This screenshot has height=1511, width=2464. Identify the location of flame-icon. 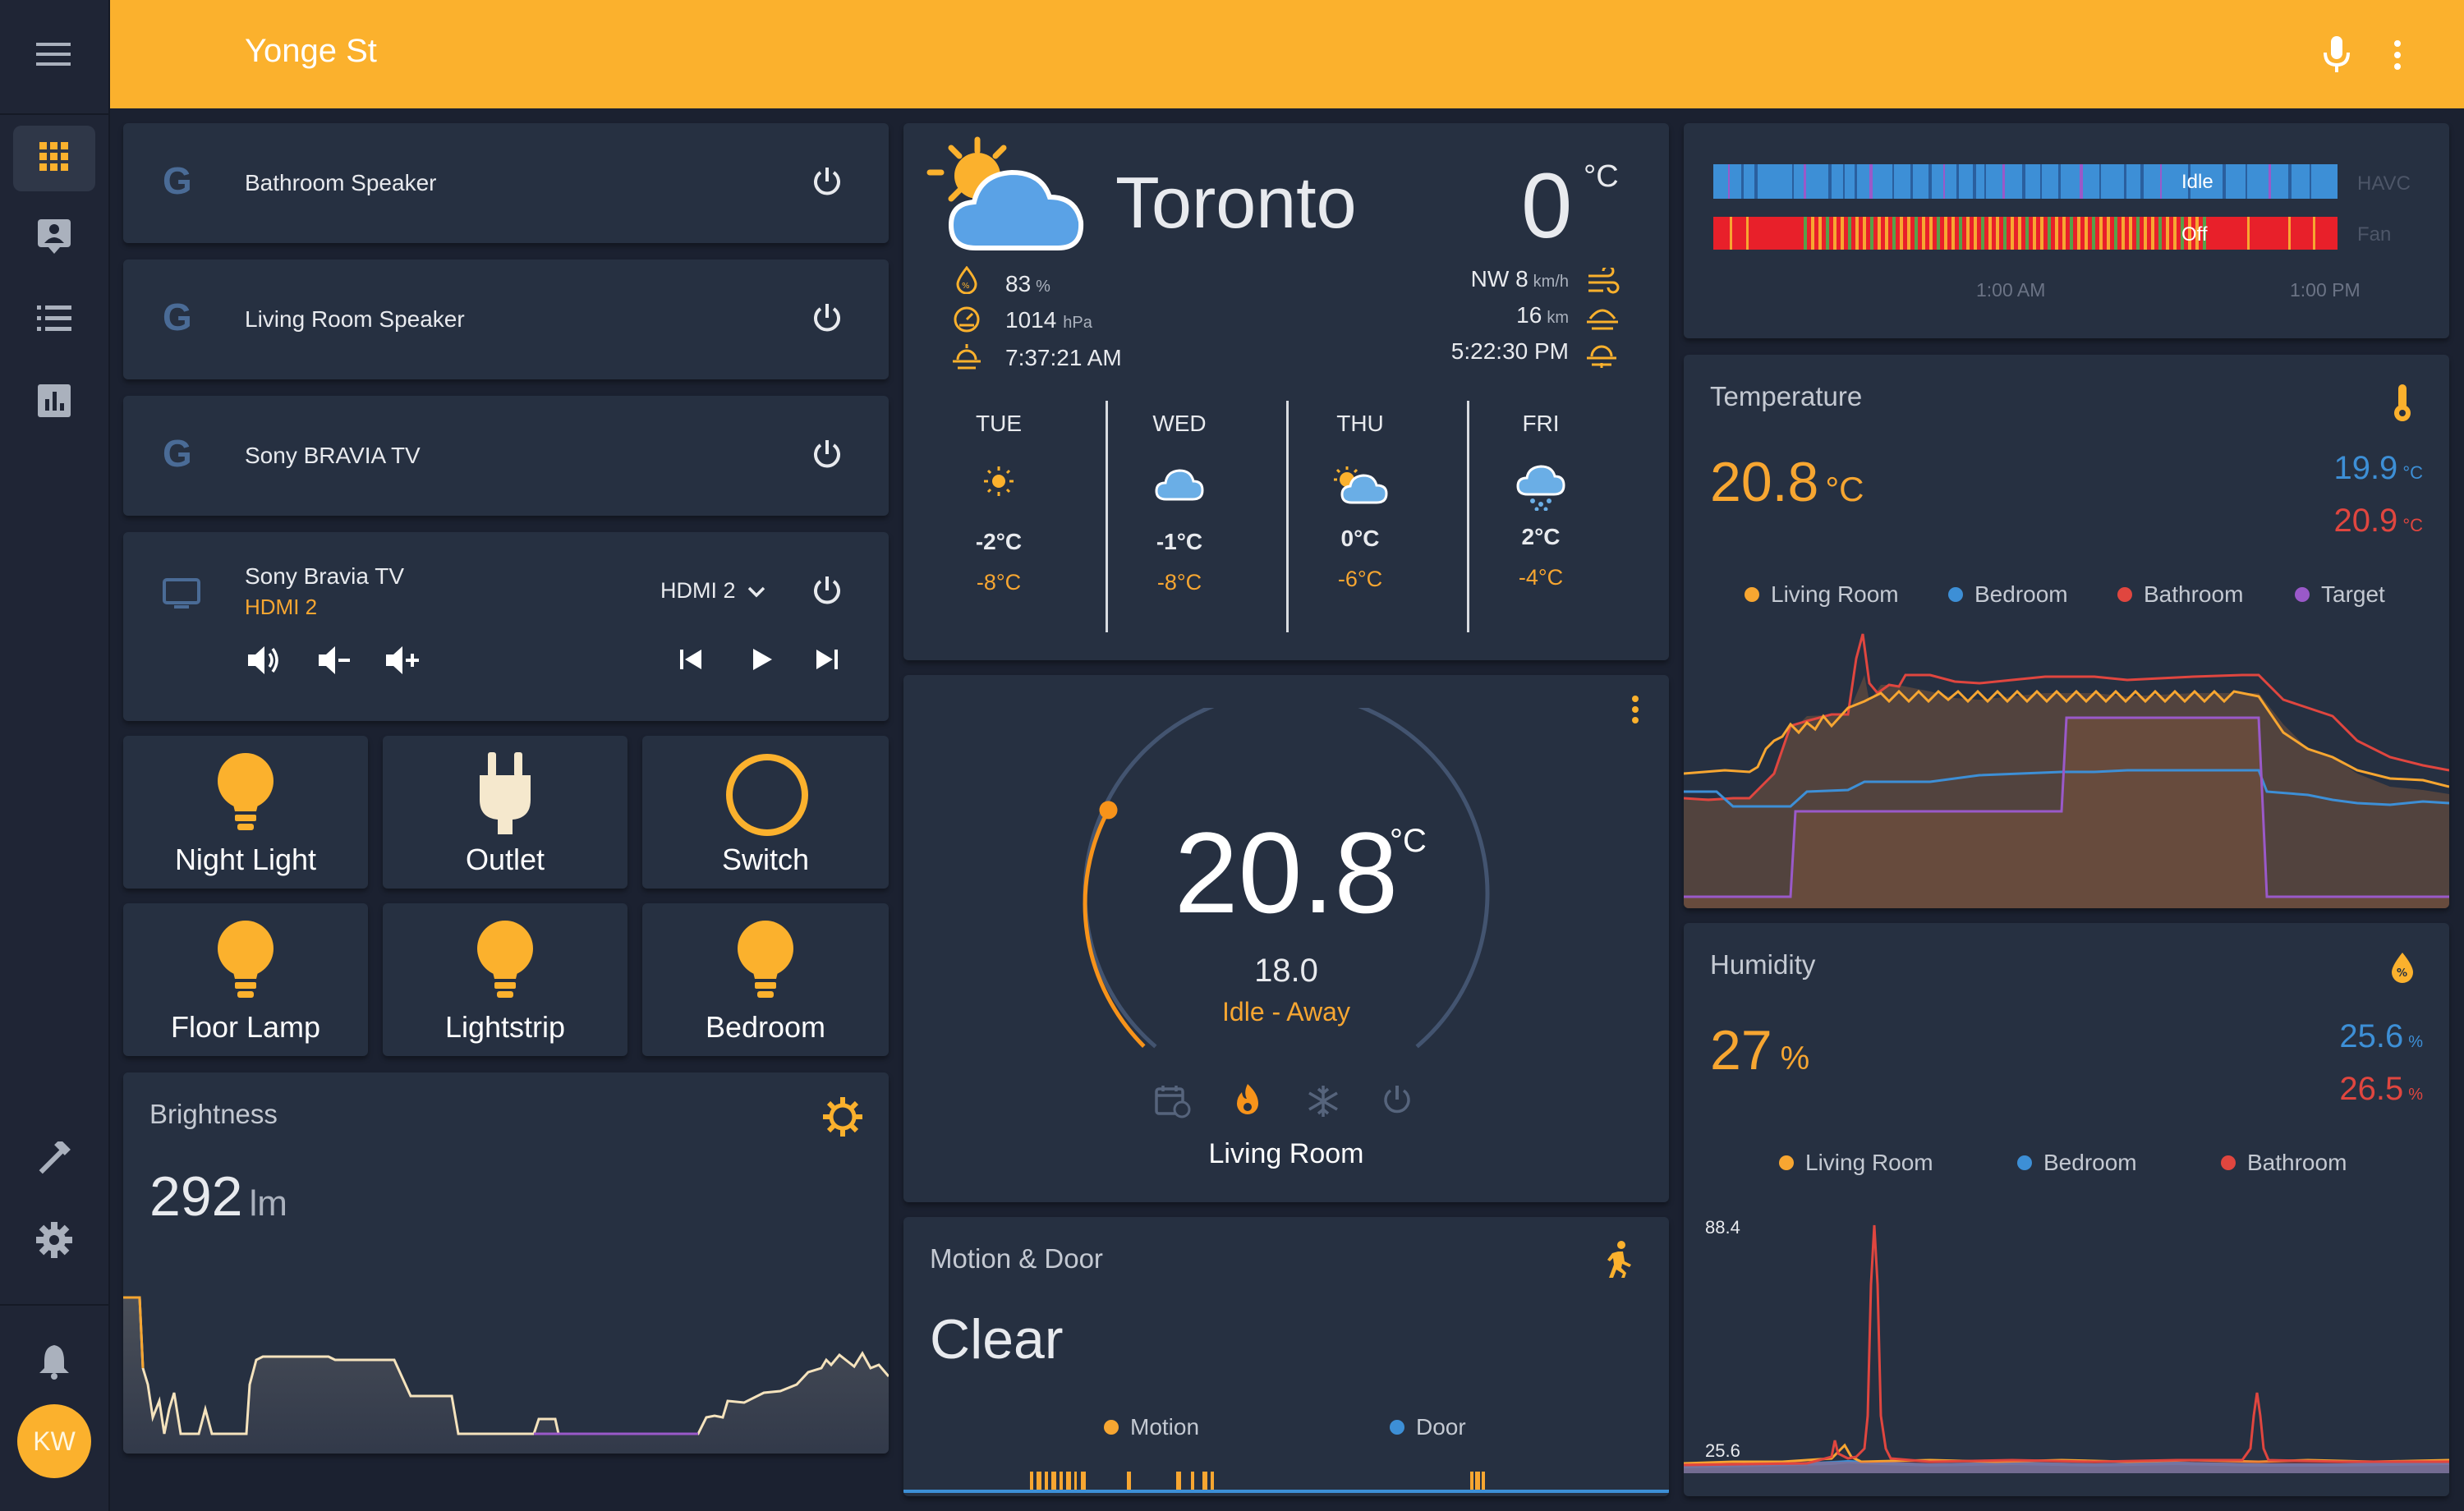
(1248, 1101).